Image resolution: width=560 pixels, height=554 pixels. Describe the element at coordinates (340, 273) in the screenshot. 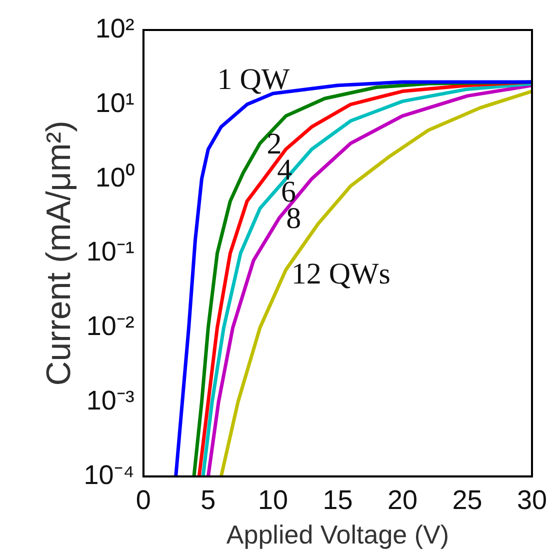

I see `annotation: 12 QWs` at that location.